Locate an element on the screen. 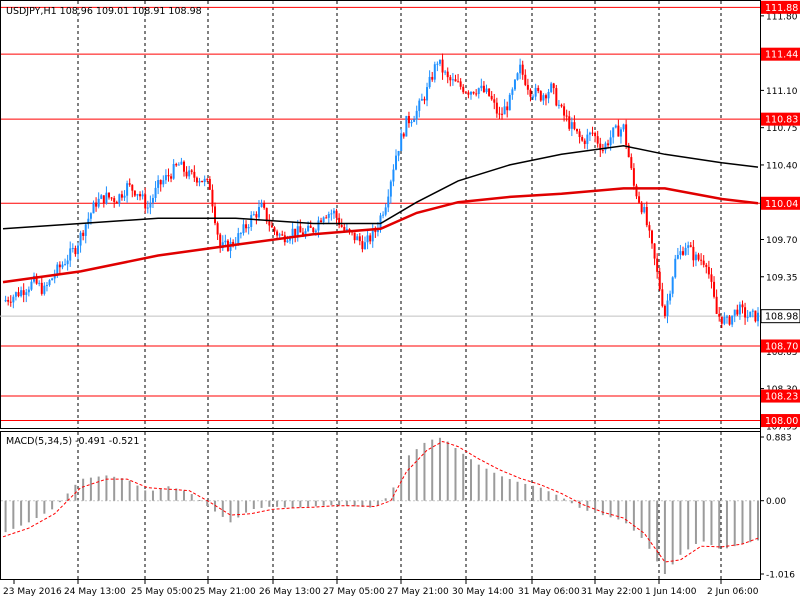 This screenshot has height=600, width=800. chart-header: USDJPY,H1 108.96 109.01 108.91 108.98 is located at coordinates (104, 11).